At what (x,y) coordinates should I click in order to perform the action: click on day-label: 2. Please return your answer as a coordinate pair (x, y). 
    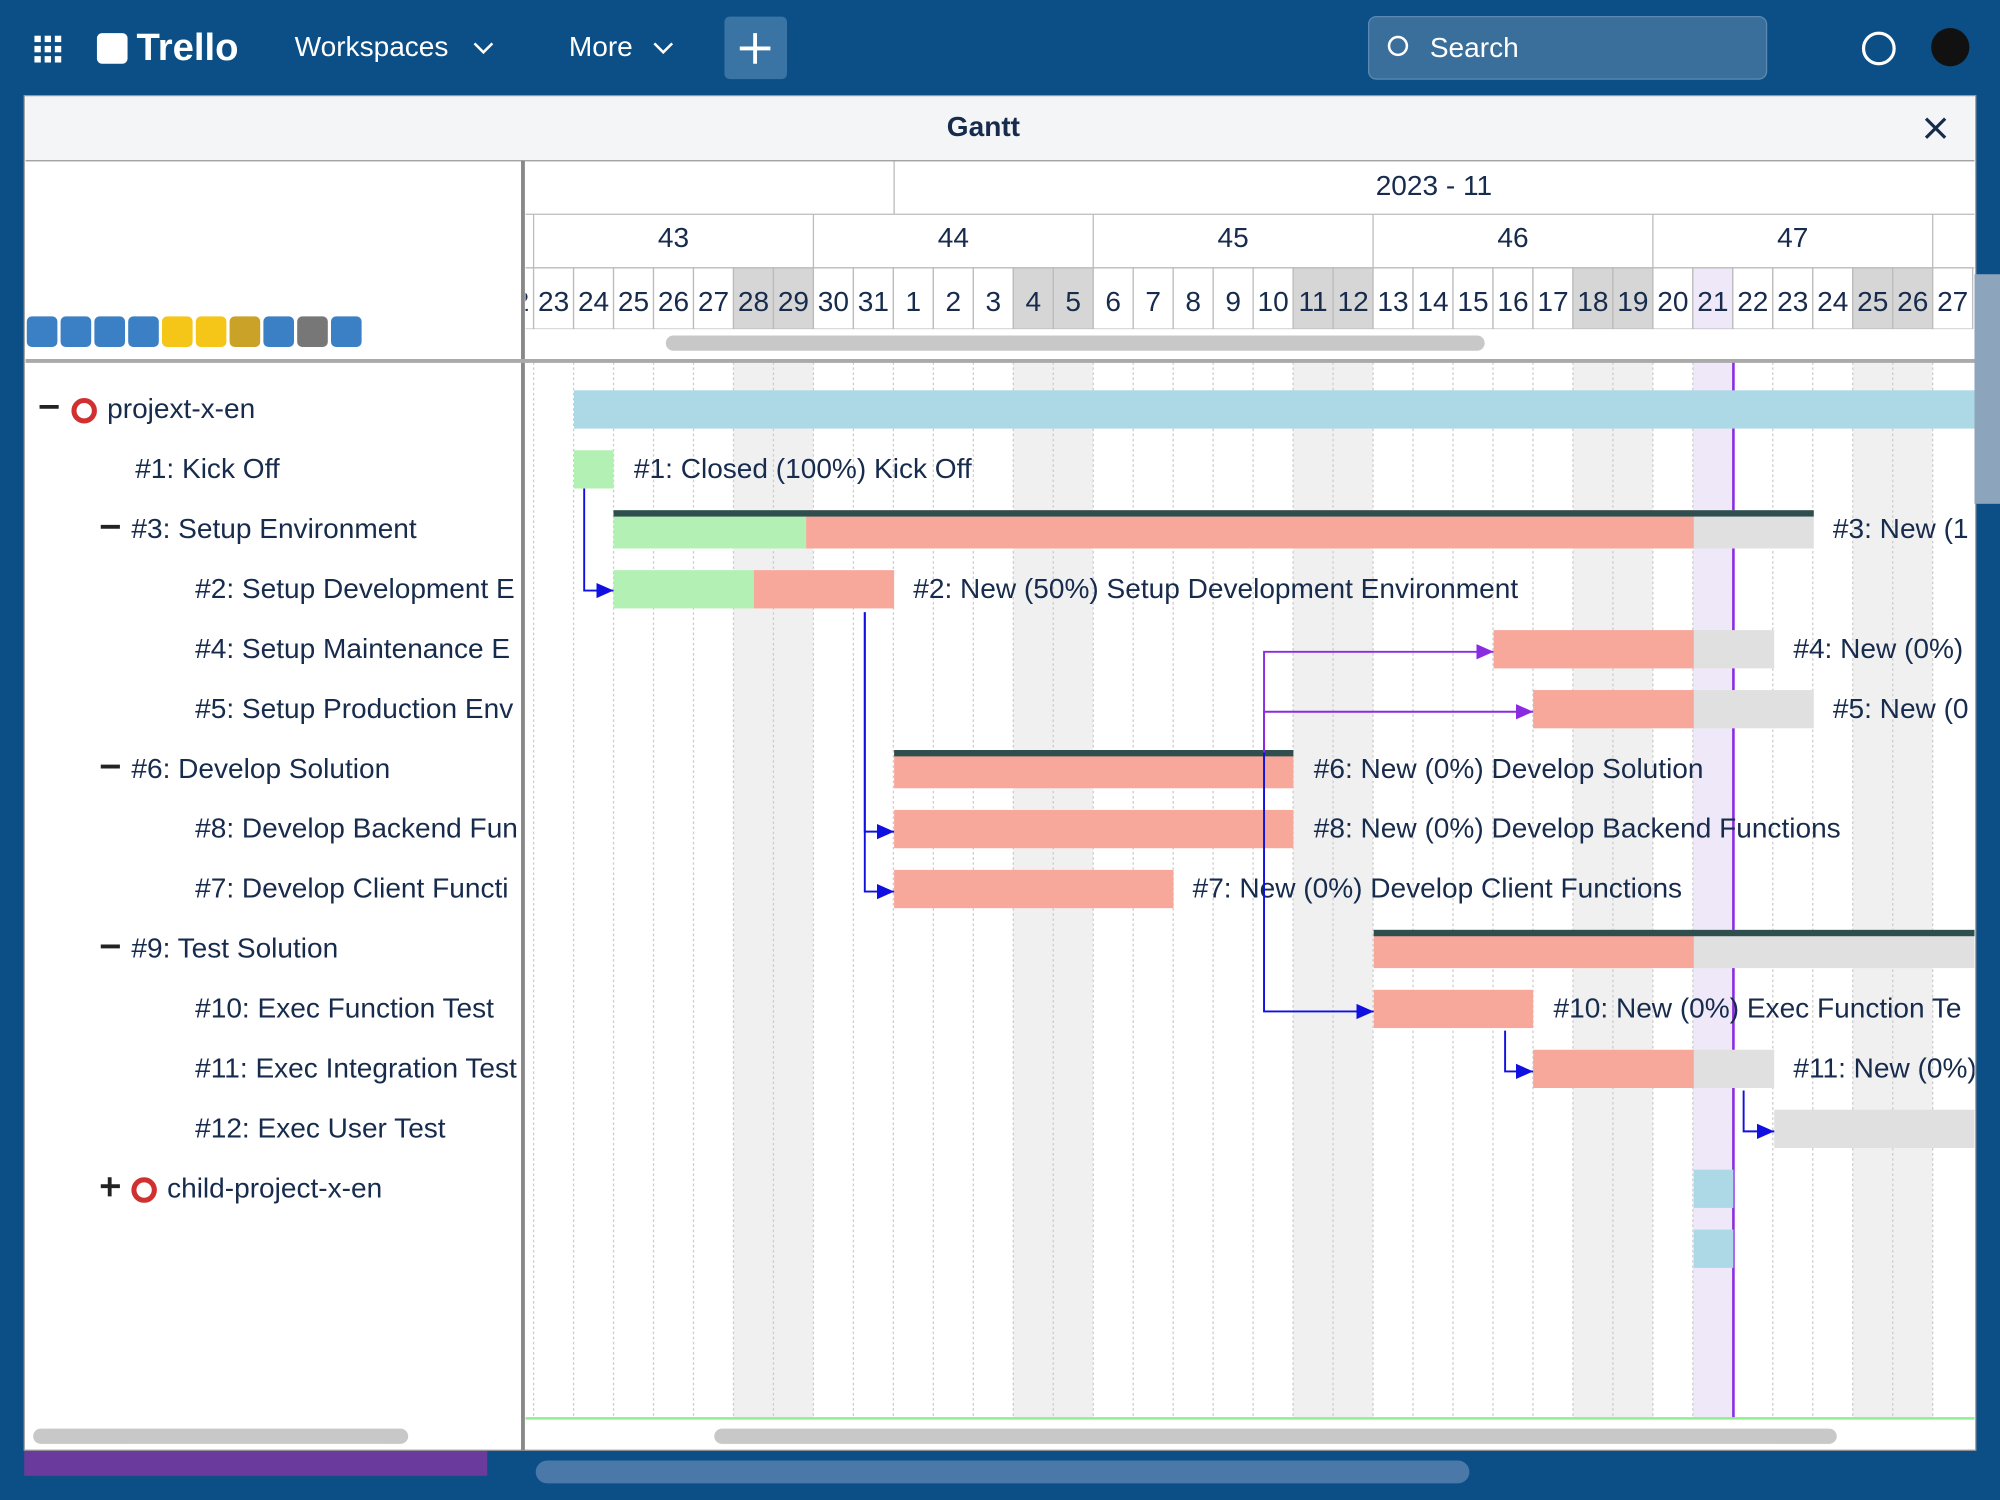
    Looking at the image, I should click on (954, 301).